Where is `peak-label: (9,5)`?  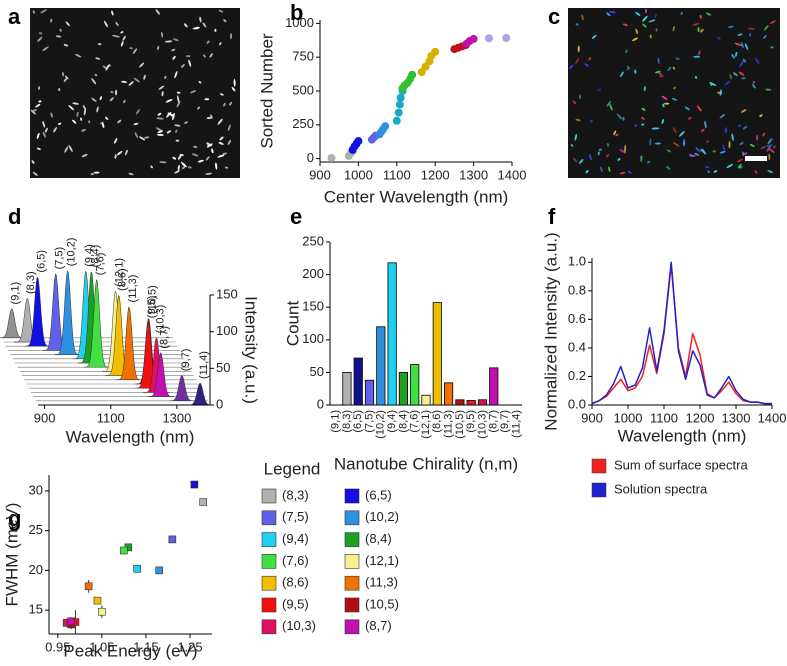 peak-label: (9,5) is located at coordinates (152, 307).